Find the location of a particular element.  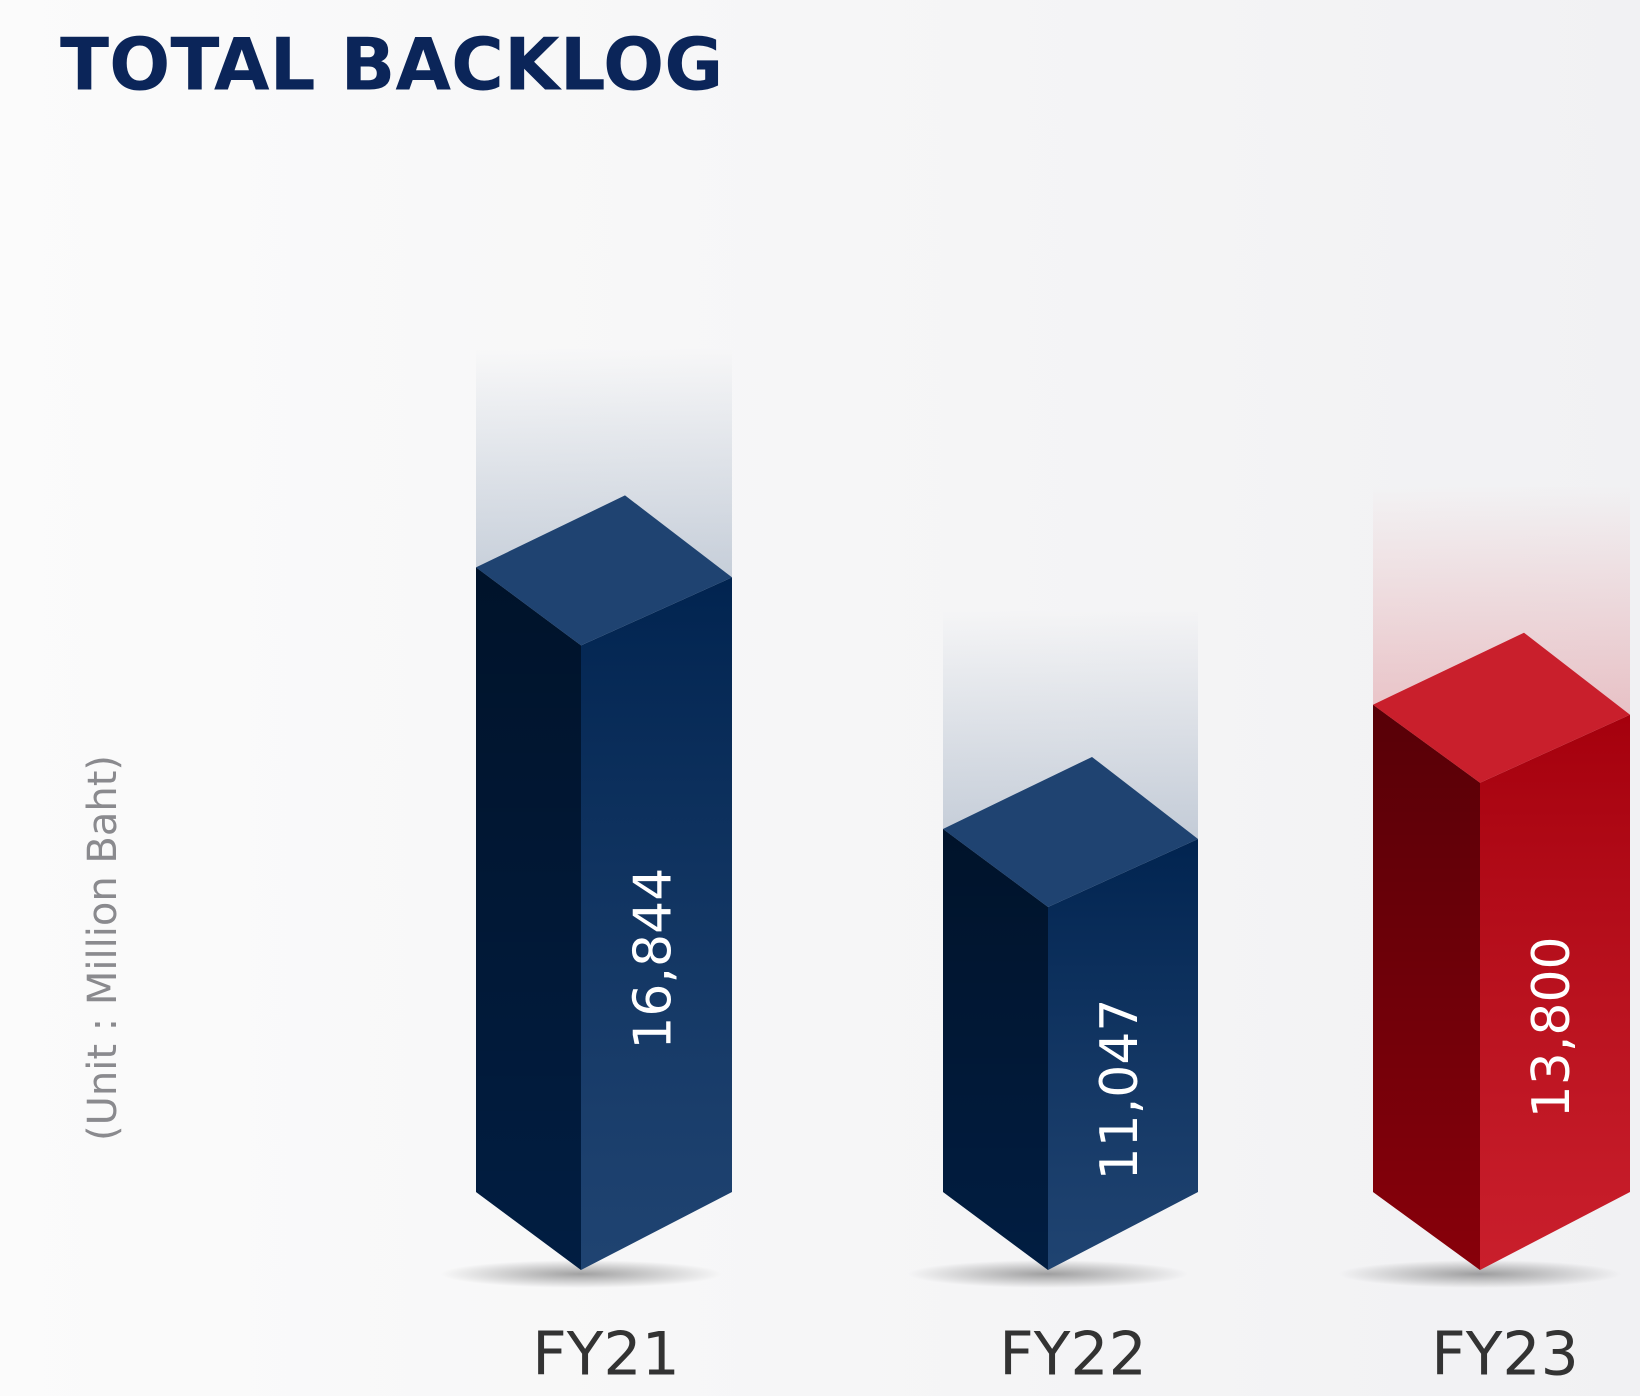

chart-title: TOTAL BACKLOG is located at coordinates (391, 65).